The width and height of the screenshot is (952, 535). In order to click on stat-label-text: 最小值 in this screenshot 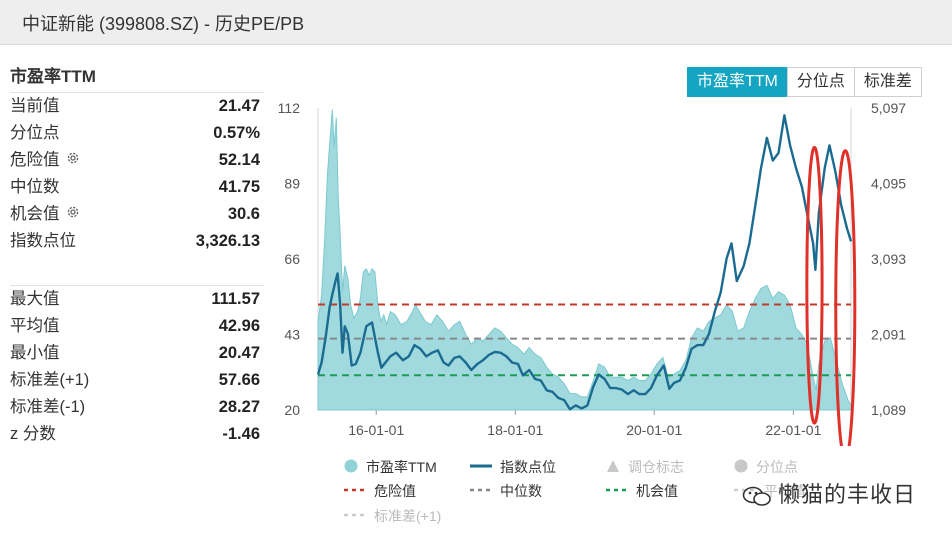, I will do `click(35, 353)`.